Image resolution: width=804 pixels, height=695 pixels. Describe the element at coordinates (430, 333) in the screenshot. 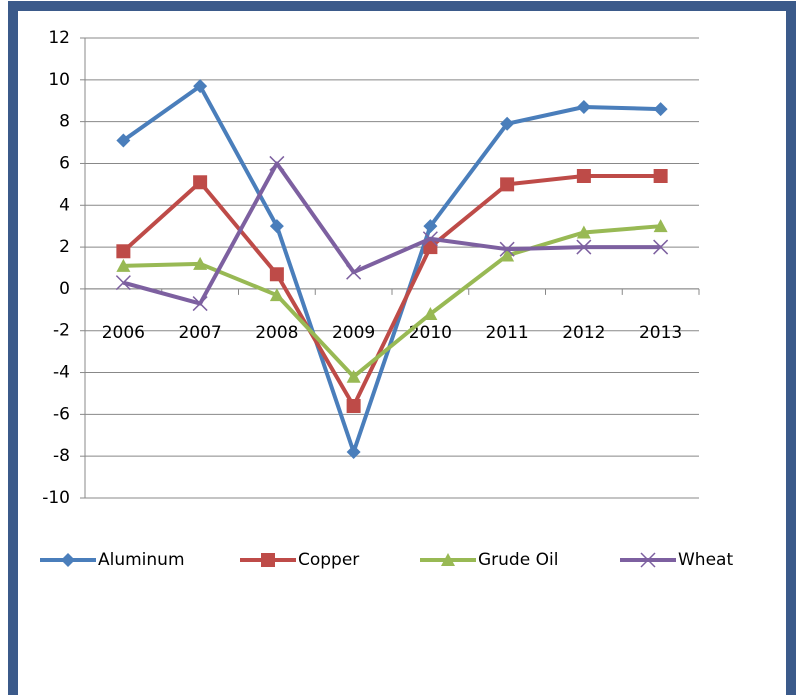

I see `x-tick-label: 2010` at that location.